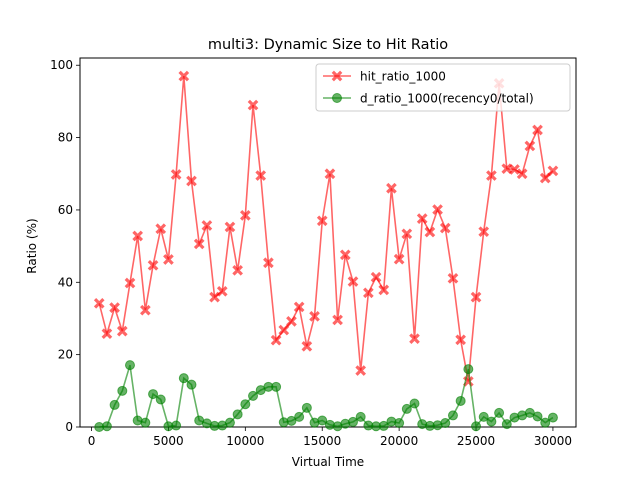 This screenshot has width=640, height=484. I want to click on legend-item: hit_ratio_1000, so click(384, 77).